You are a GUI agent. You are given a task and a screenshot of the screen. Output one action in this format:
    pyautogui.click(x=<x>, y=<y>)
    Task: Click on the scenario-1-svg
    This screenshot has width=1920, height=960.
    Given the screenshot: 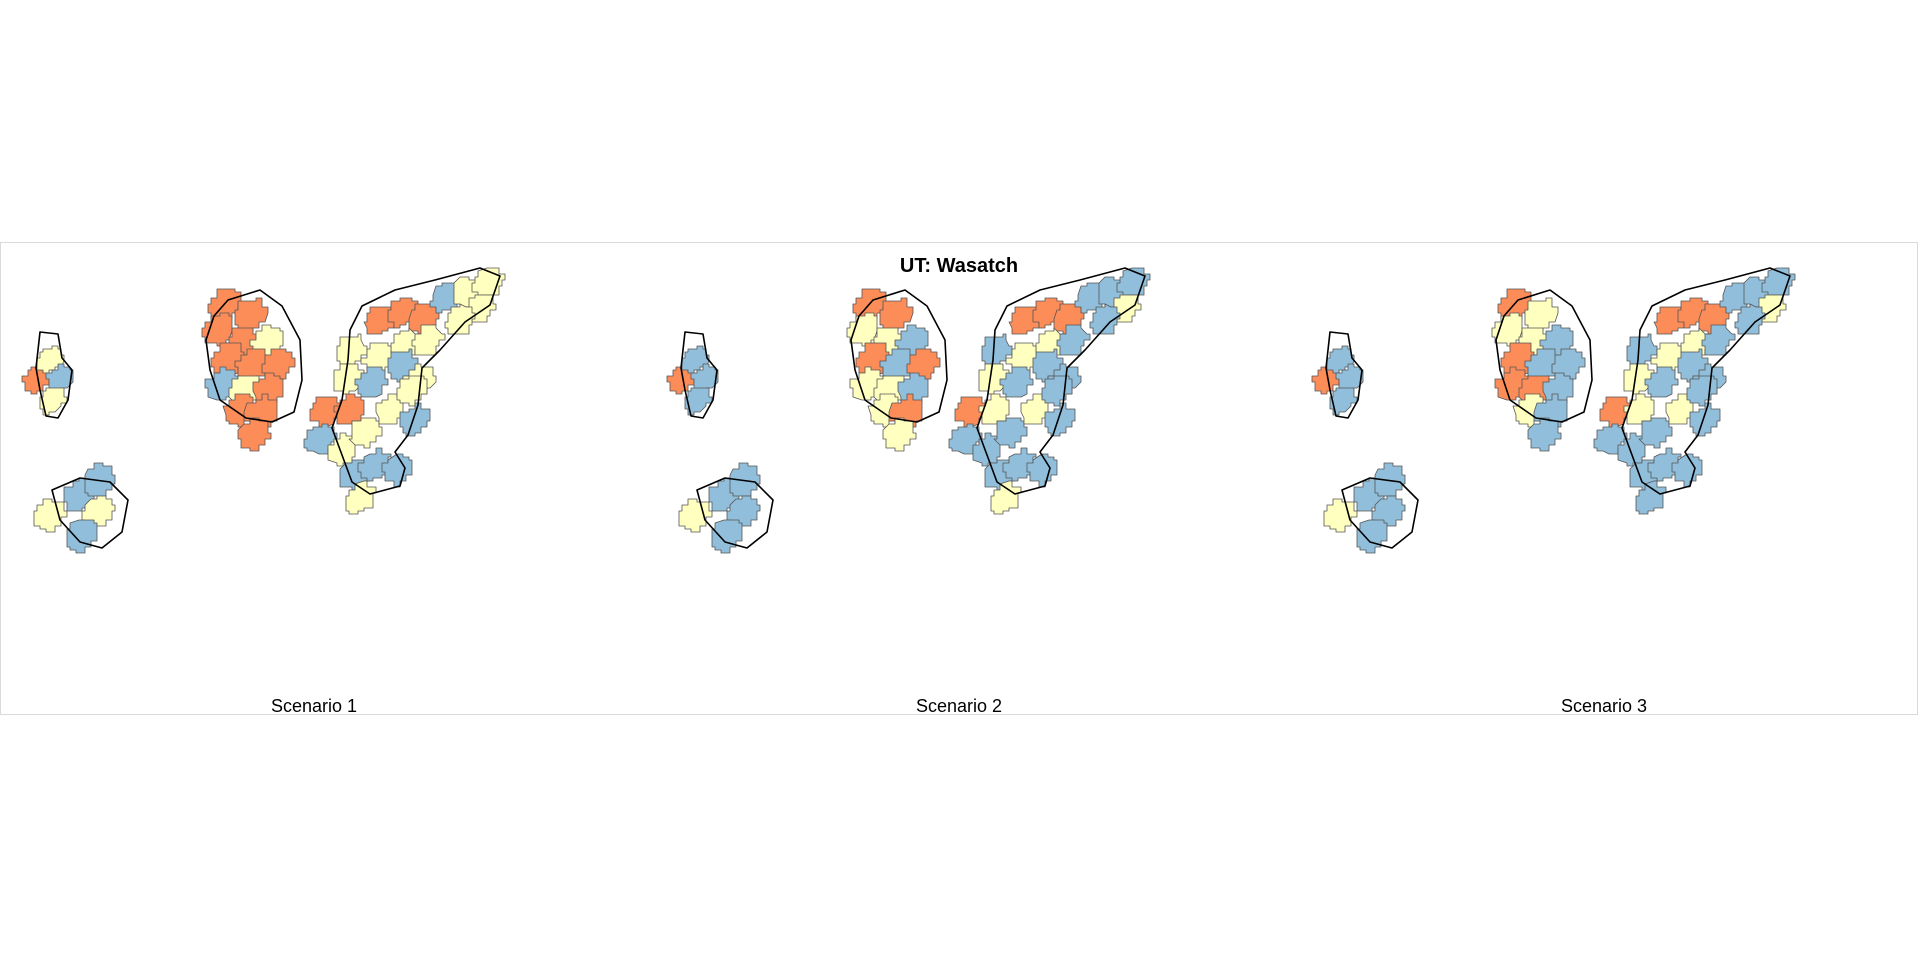 What is the action you would take?
    pyautogui.click(x=263, y=410)
    